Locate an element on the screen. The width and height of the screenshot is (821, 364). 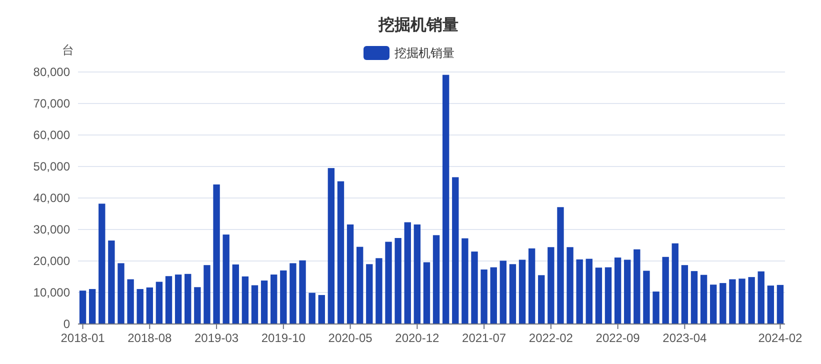
y-axis-title: 台 is located at coordinates (68, 50).